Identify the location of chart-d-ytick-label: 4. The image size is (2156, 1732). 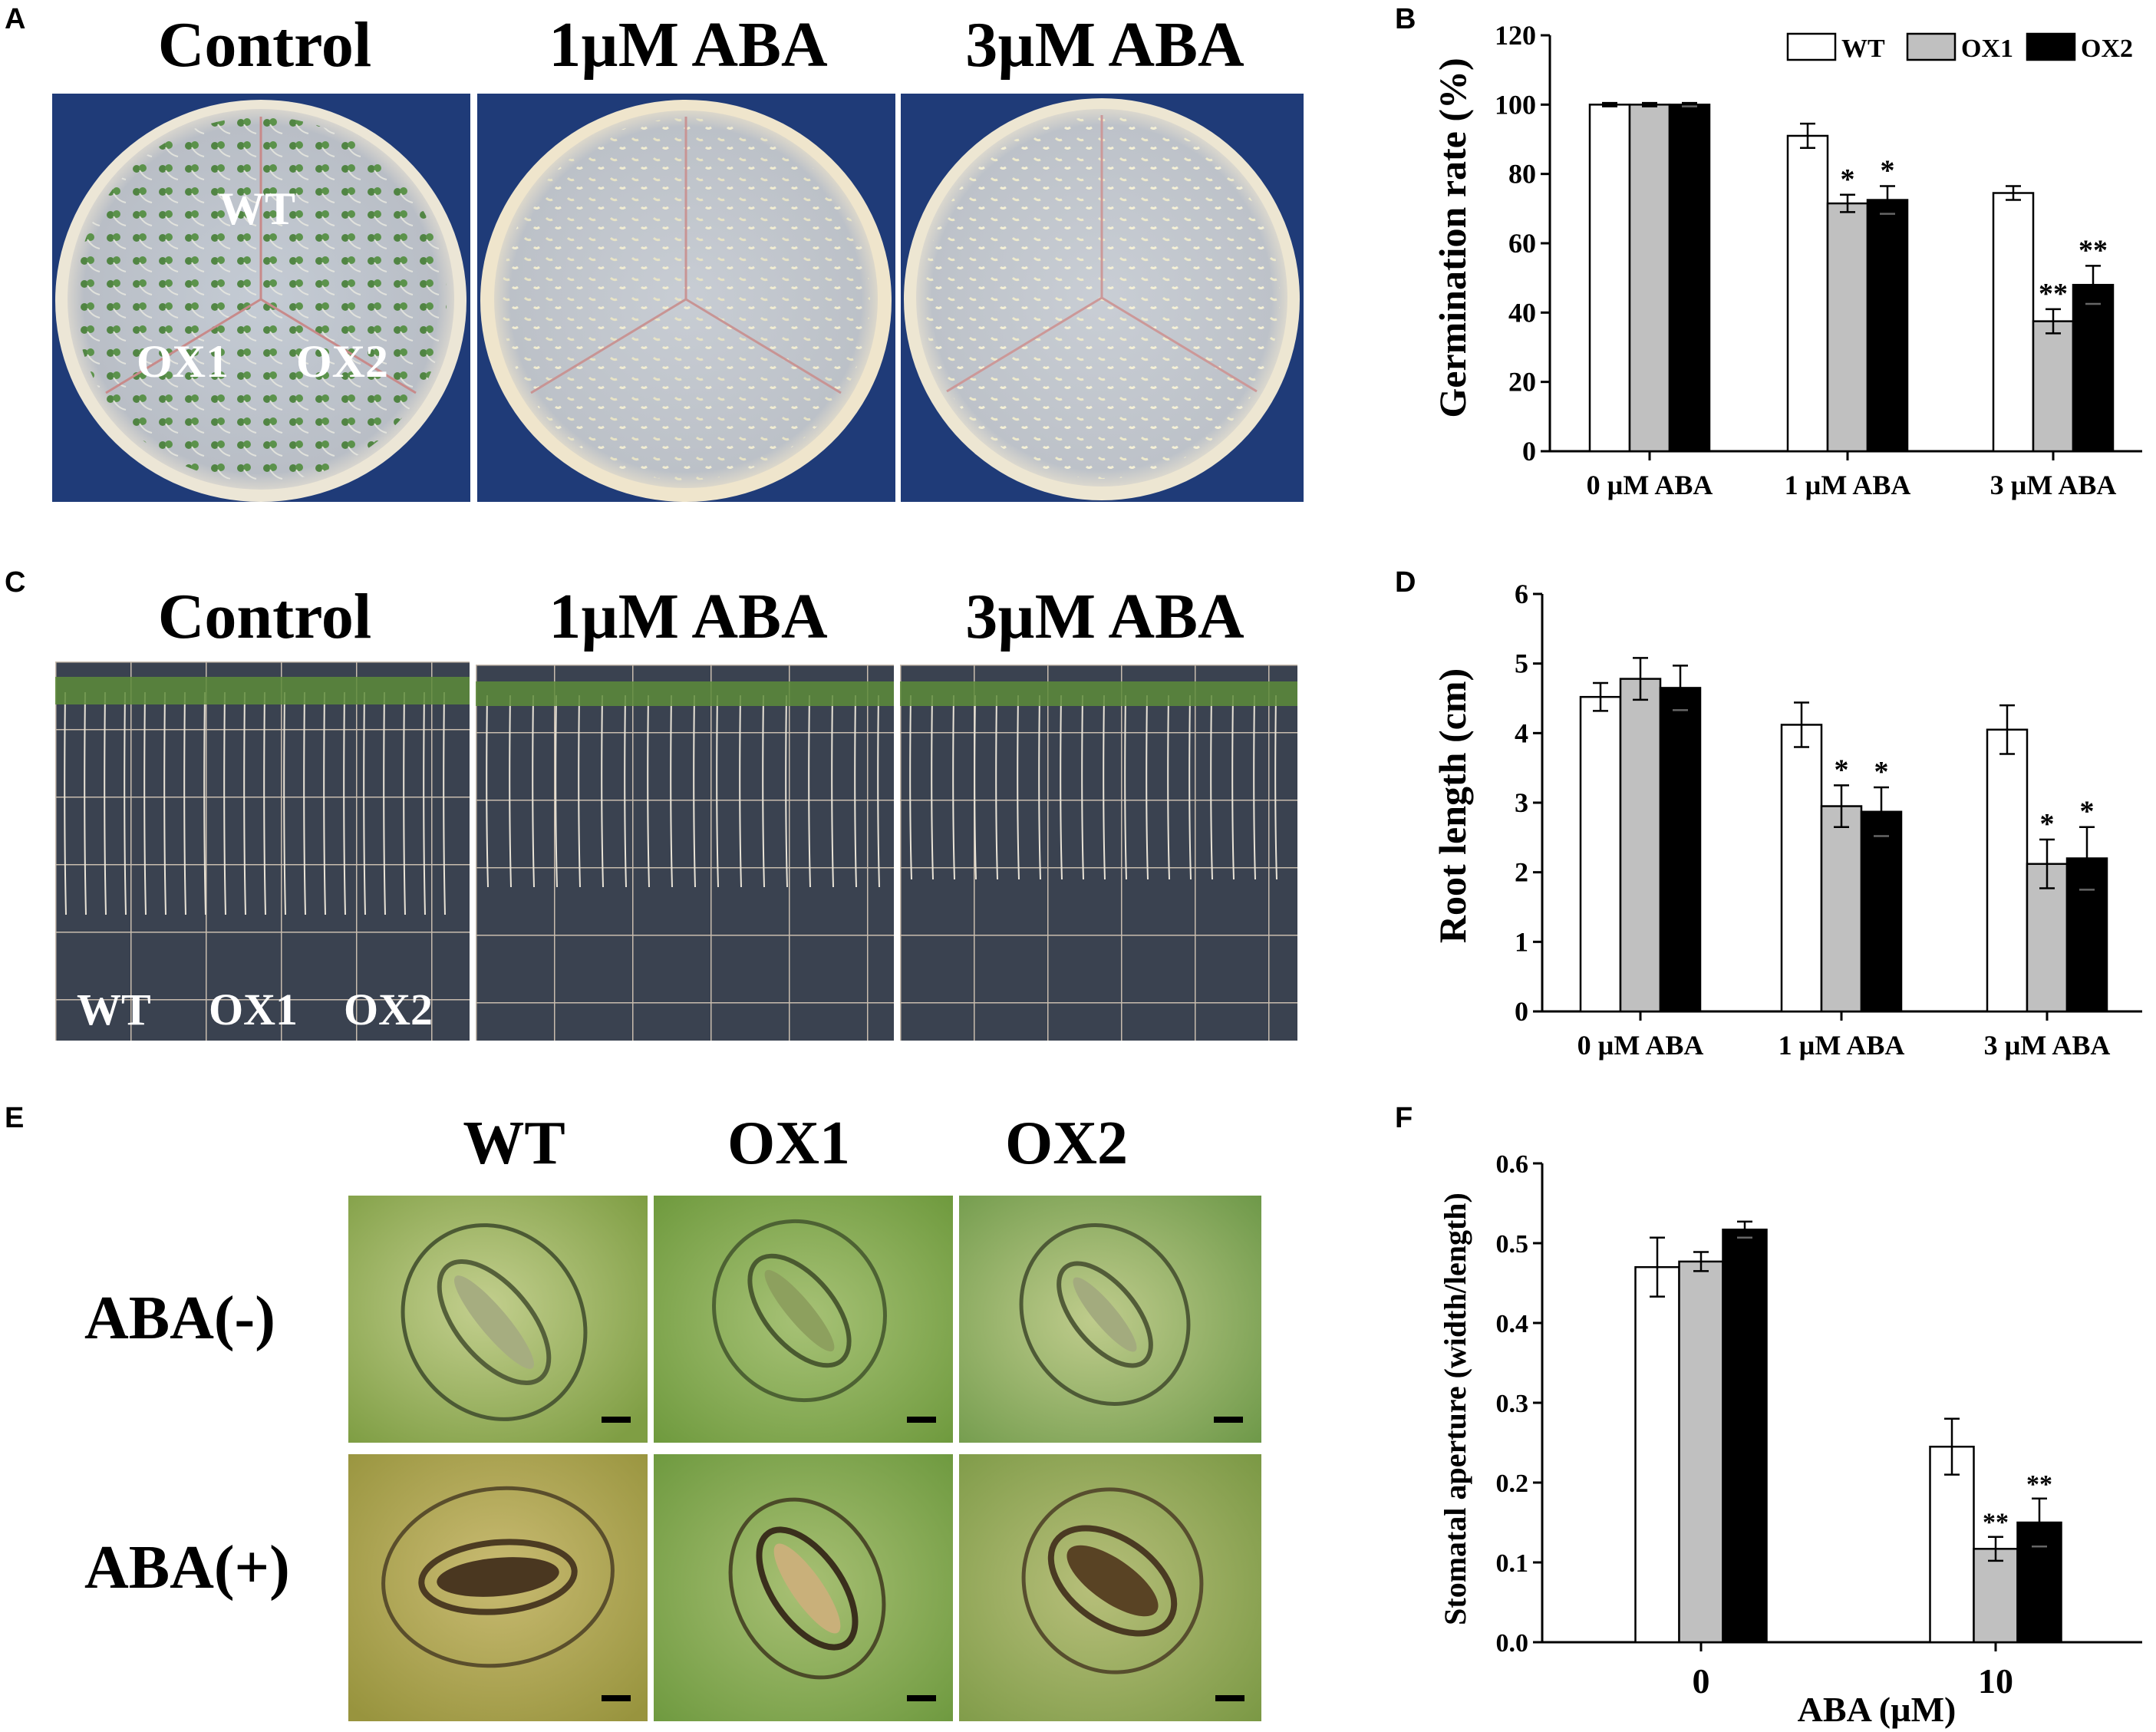
(1521, 733).